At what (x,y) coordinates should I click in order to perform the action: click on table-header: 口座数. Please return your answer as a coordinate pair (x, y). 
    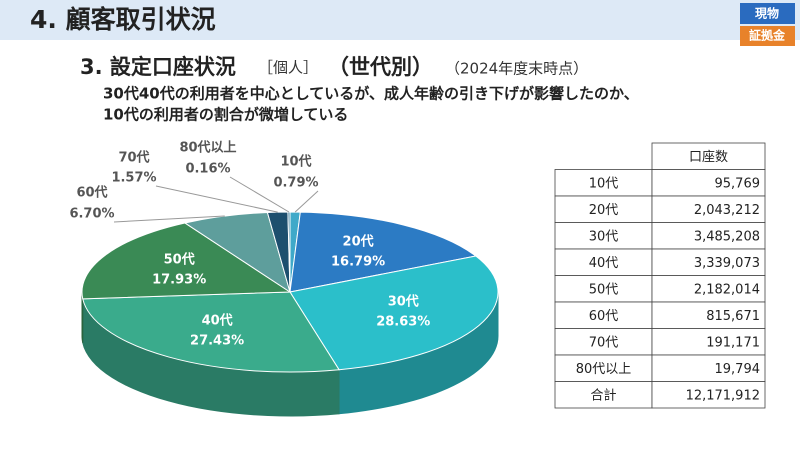
    Looking at the image, I should click on (708, 157).